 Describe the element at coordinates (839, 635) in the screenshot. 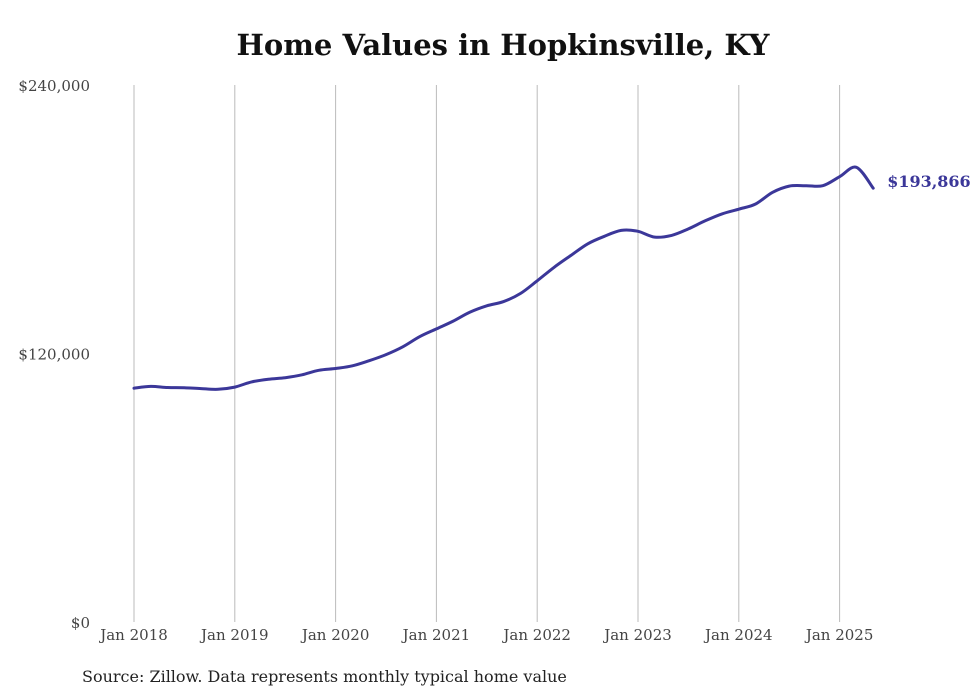

I see `x-tick-label: Jan 2025` at that location.